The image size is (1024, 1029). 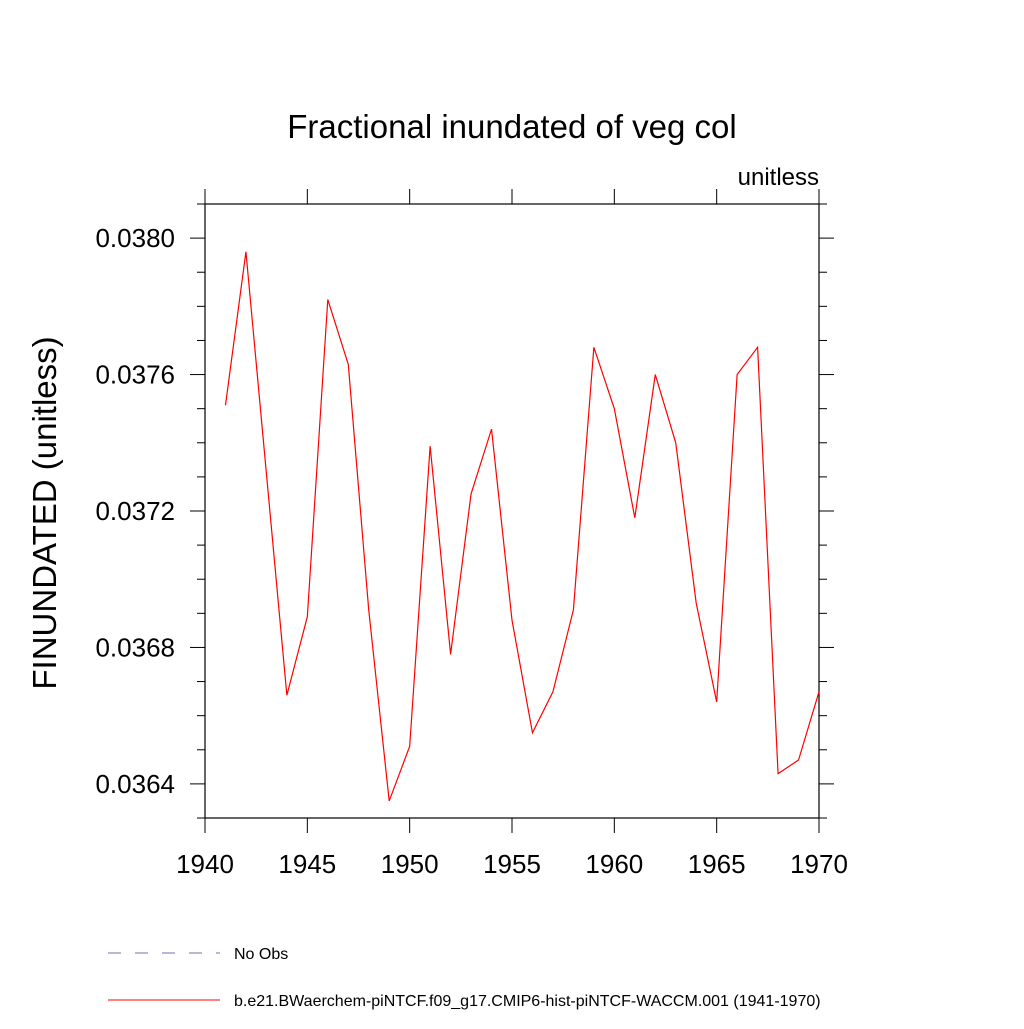 What do you see at coordinates (614, 864) in the screenshot?
I see `x-tick-label: 1960` at bounding box center [614, 864].